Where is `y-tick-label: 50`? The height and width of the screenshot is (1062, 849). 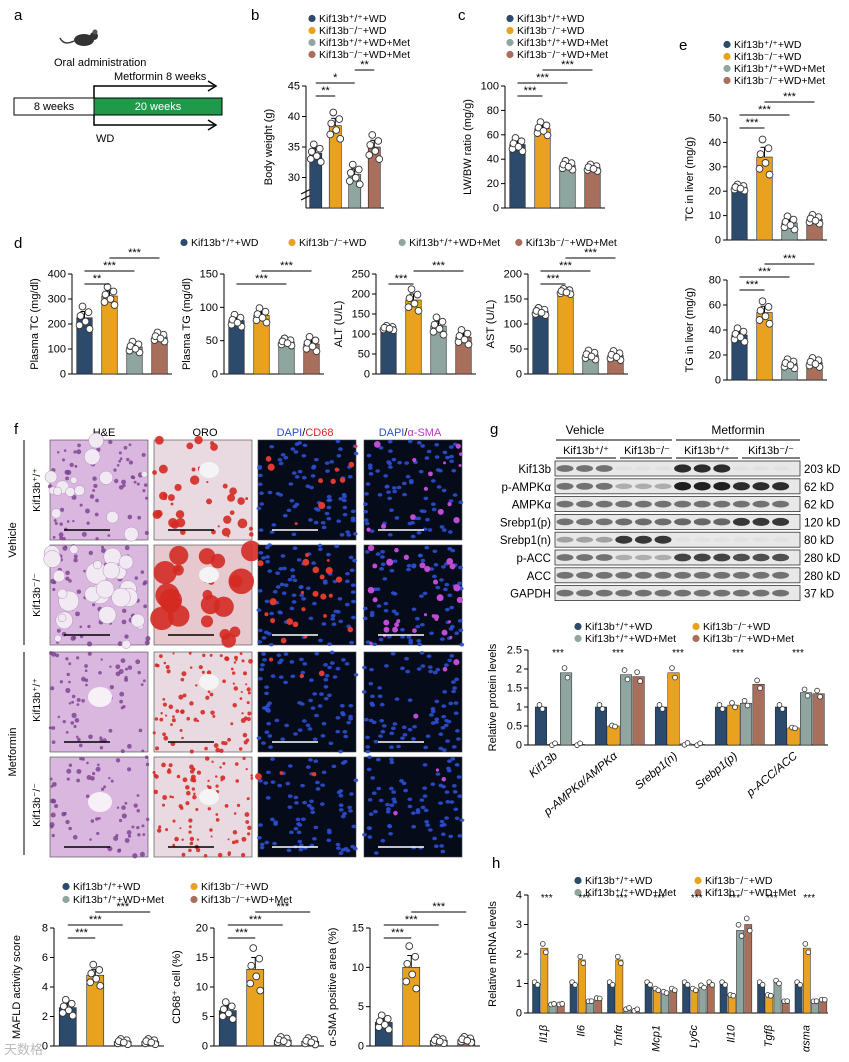
y-tick-label: 50 is located at coordinates (715, 119).